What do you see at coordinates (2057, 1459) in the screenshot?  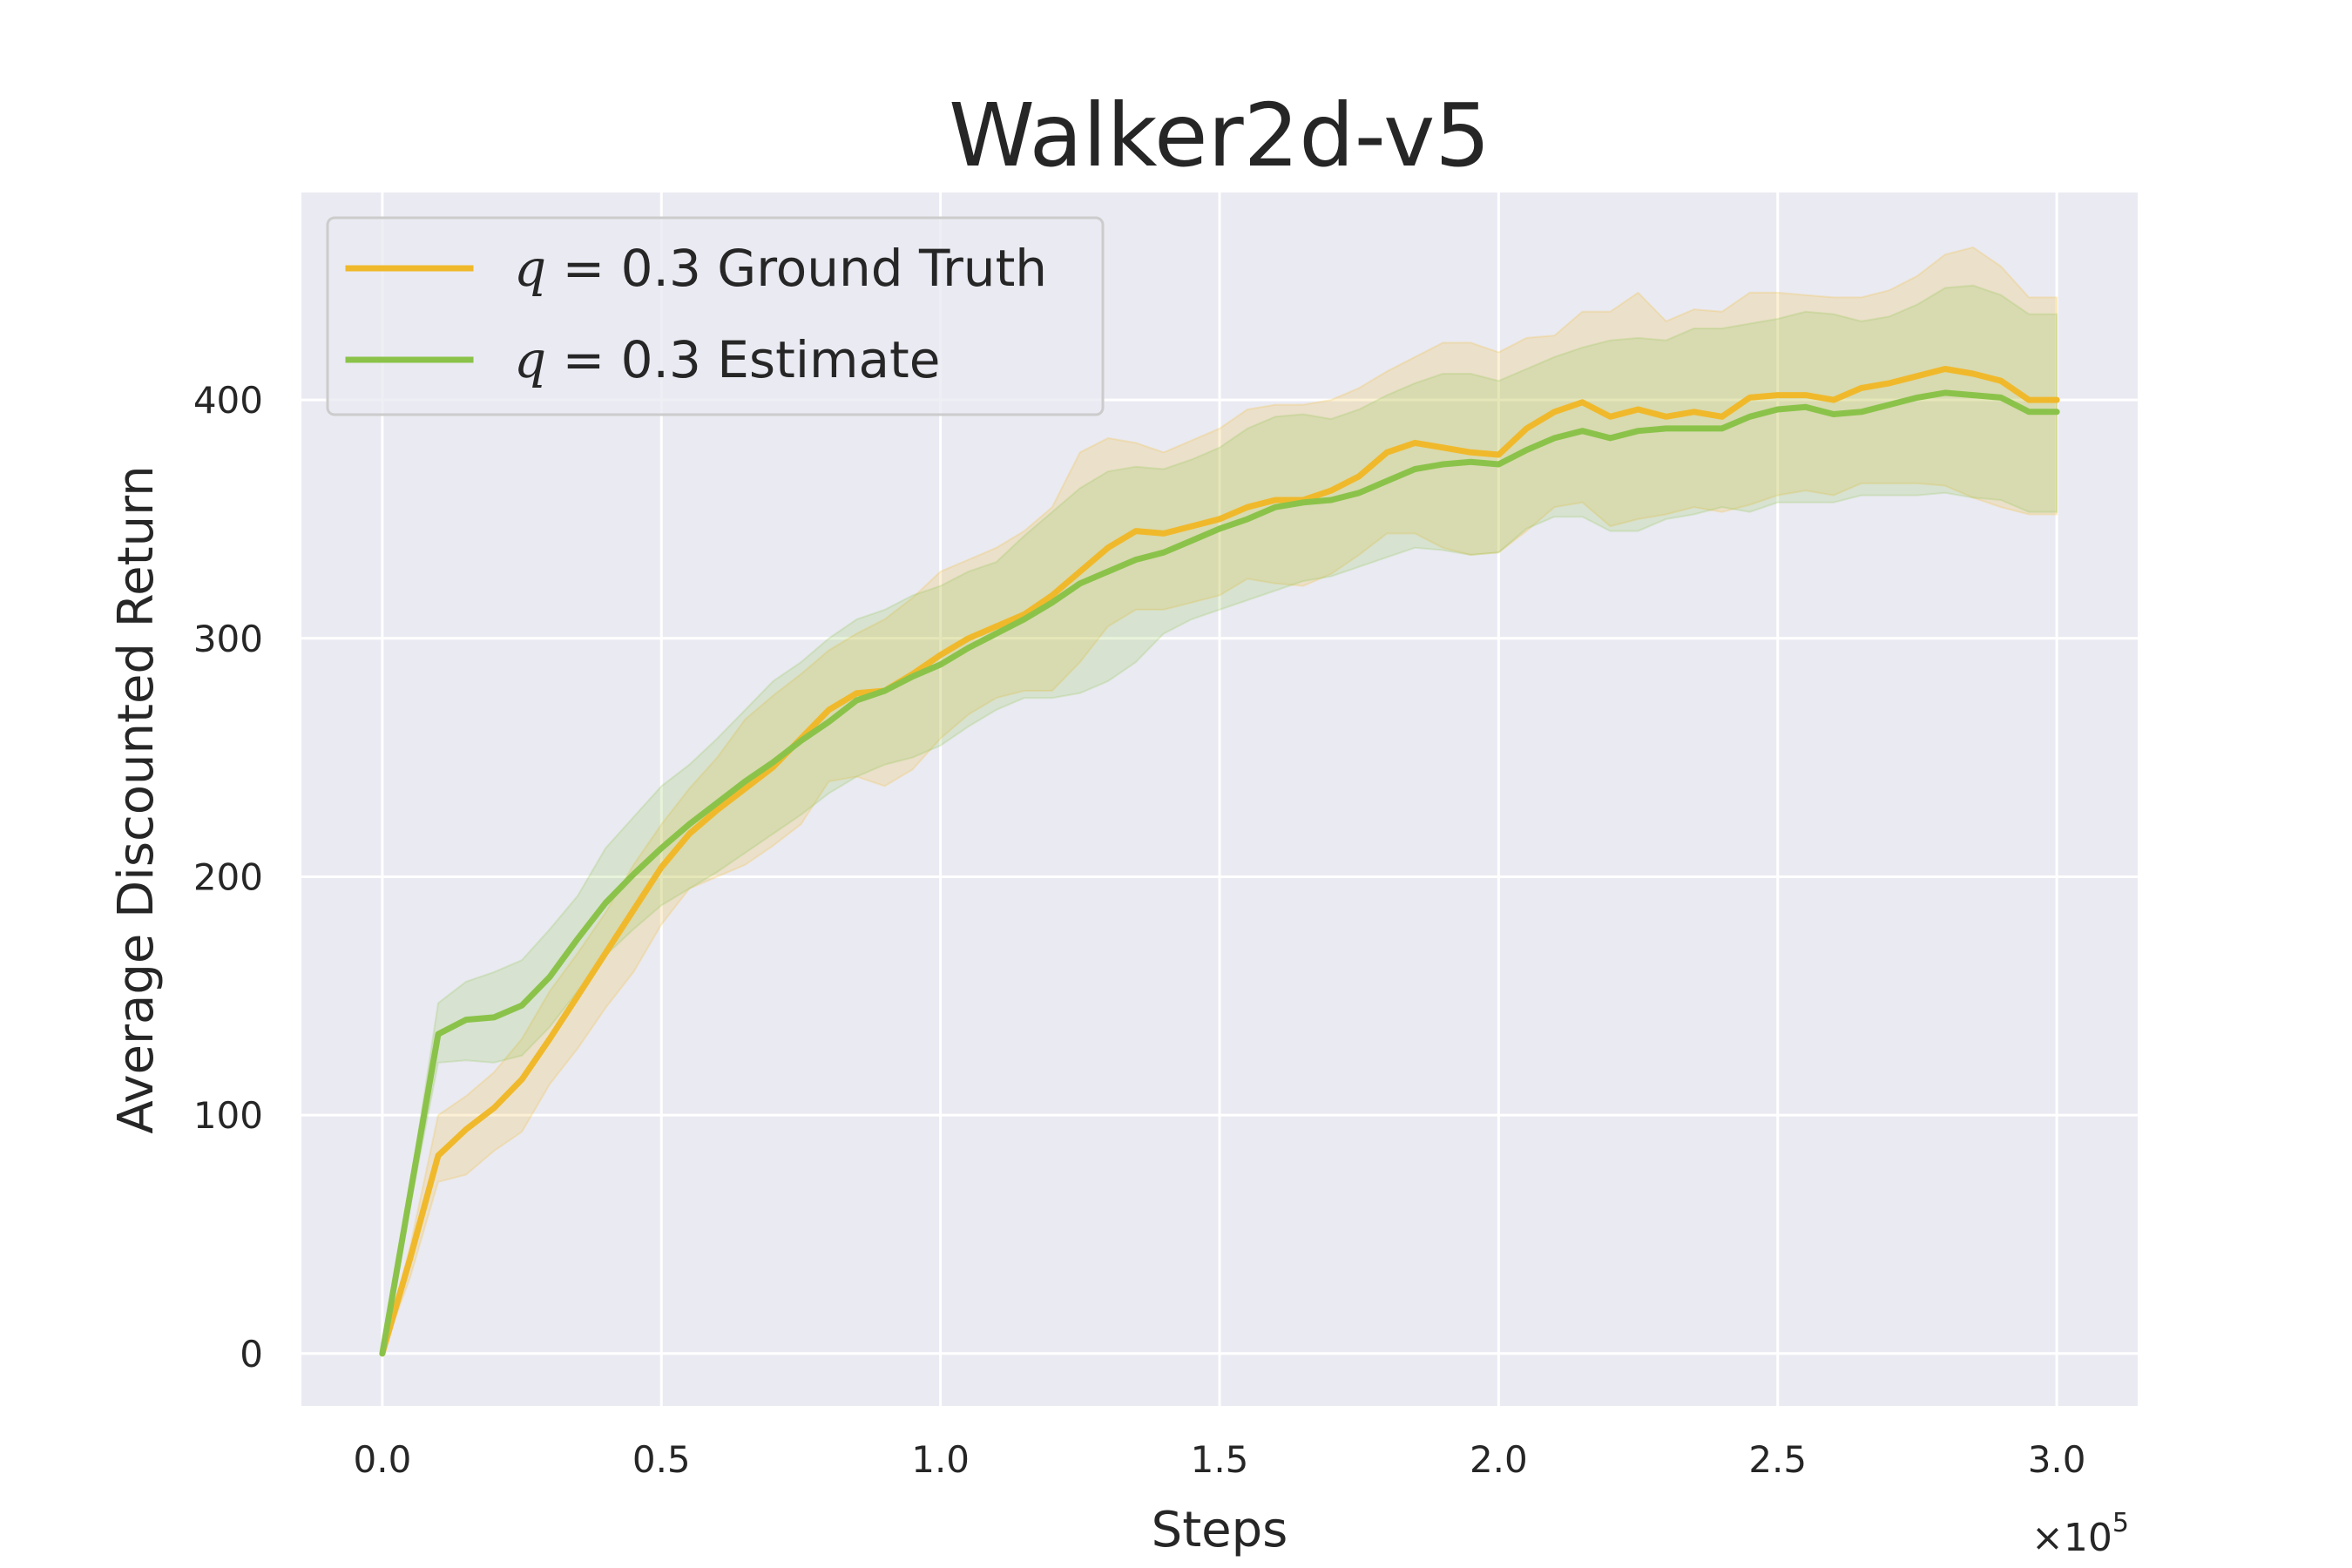 I see `x-tick-label: 3.0` at bounding box center [2057, 1459].